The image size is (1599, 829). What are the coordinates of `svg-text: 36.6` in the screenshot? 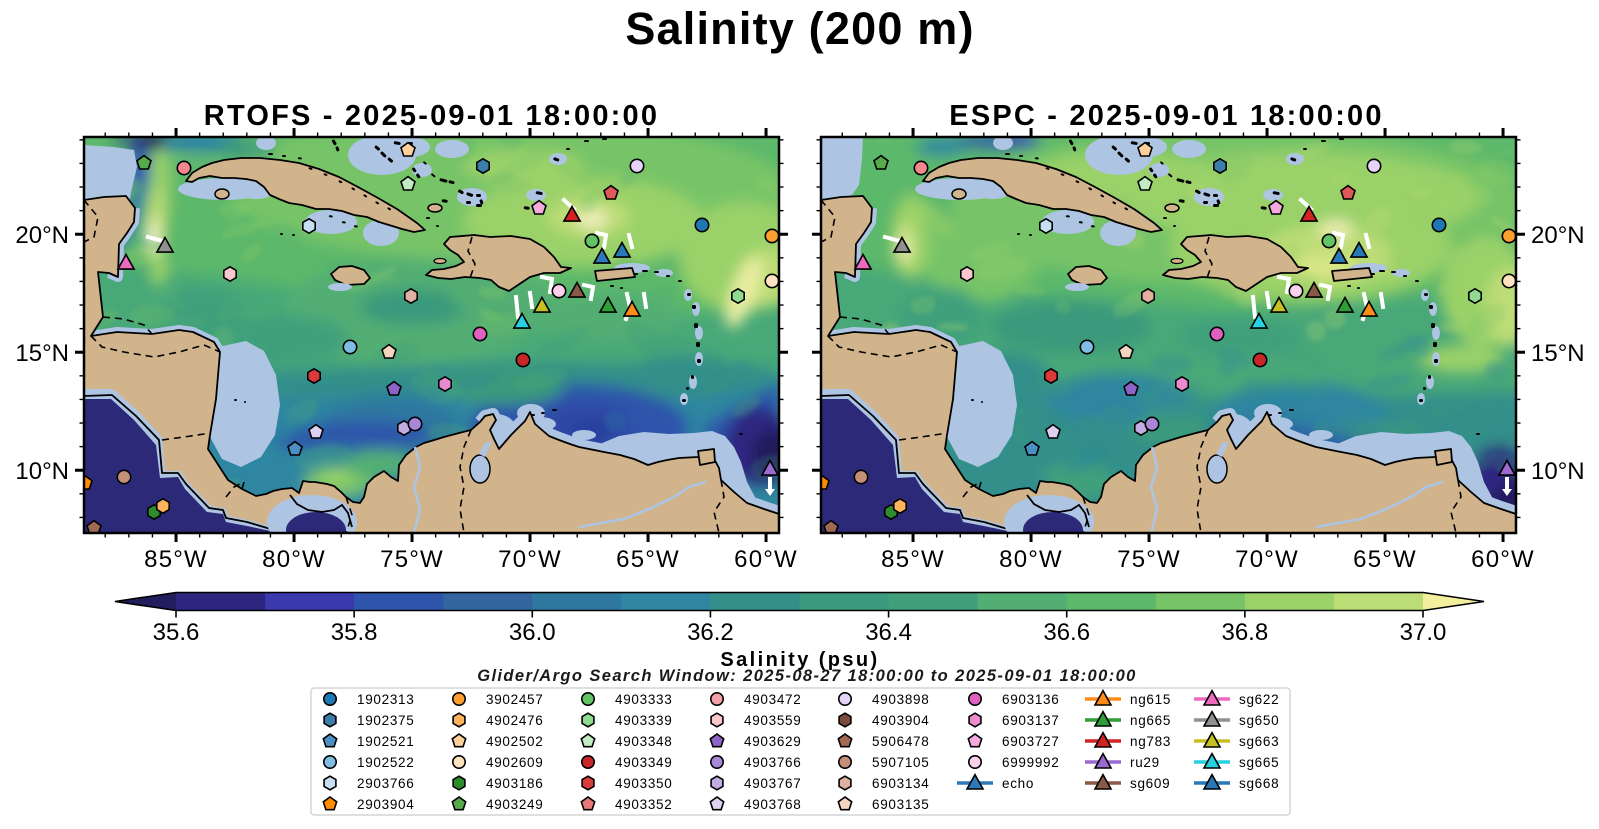 It's located at (1066, 632).